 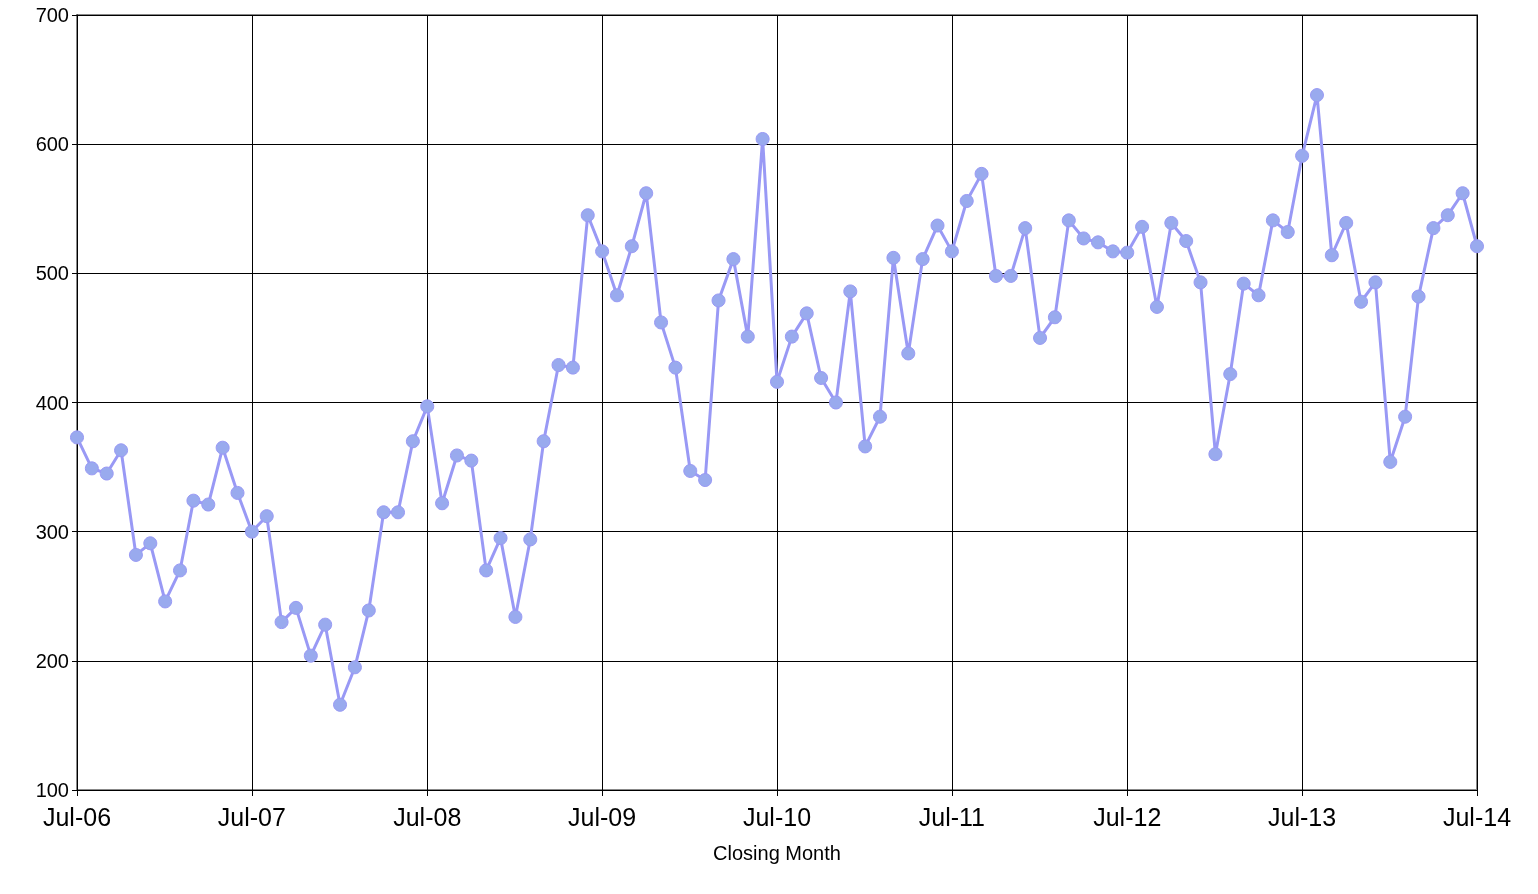 I want to click on y-tick-label: 100, so click(x=52, y=790).